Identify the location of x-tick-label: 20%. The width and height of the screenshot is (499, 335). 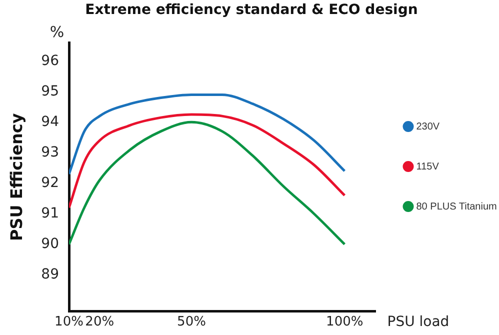
(99, 322).